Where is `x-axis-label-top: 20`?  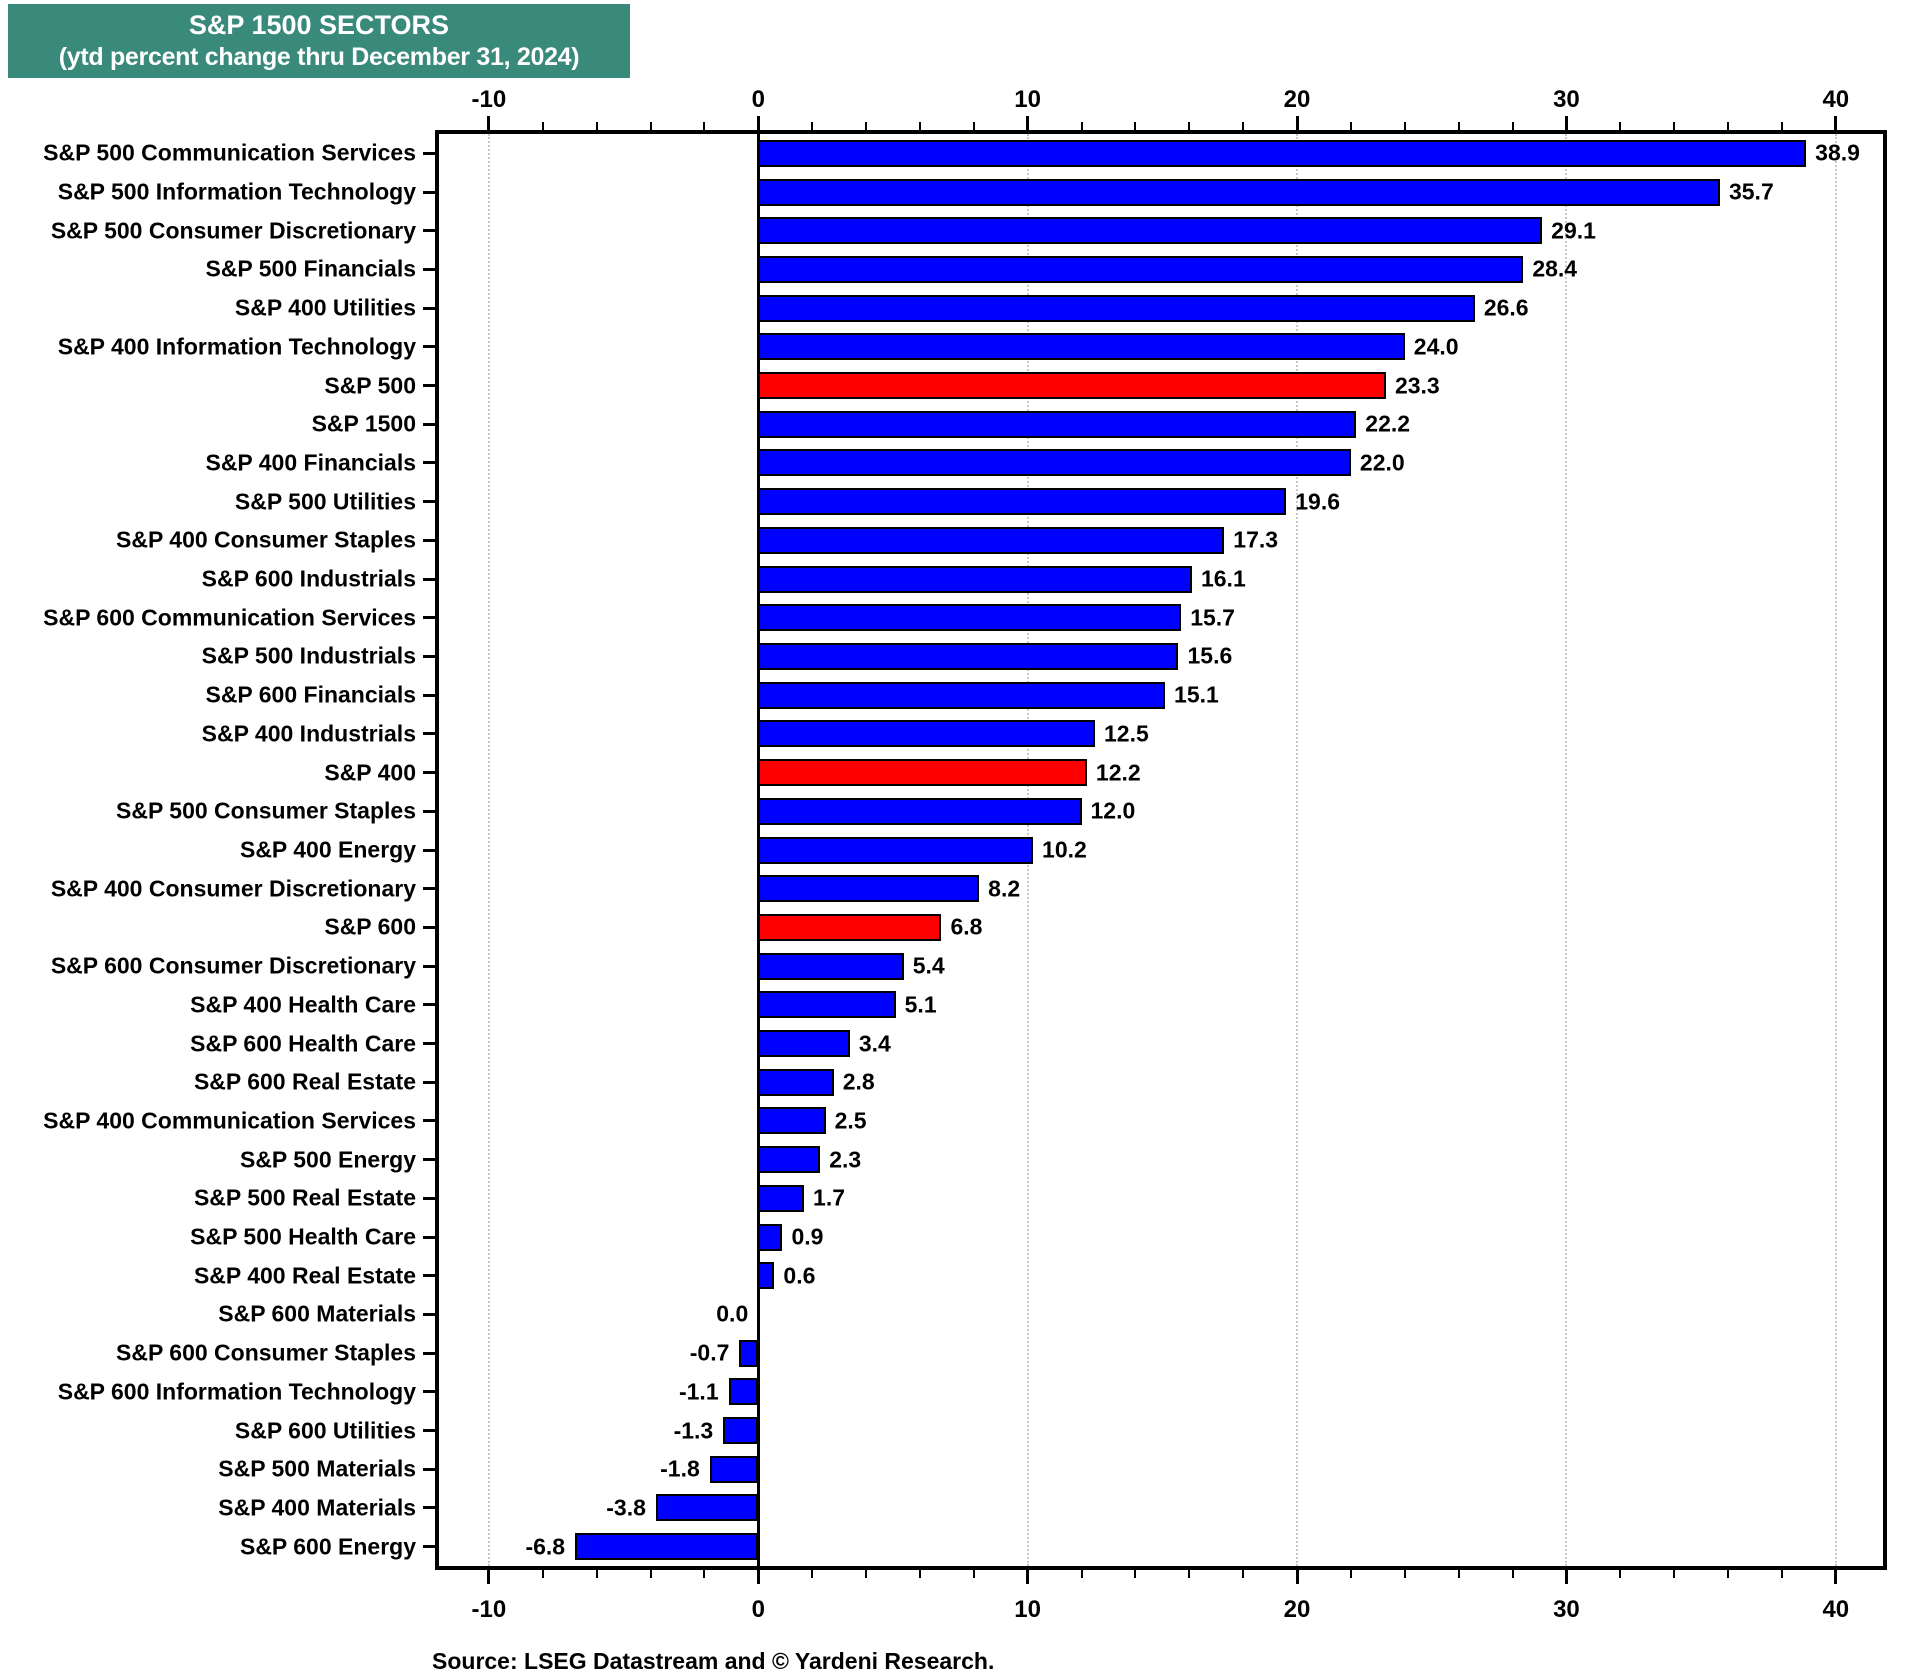
x-axis-label-top: 20 is located at coordinates (1297, 99).